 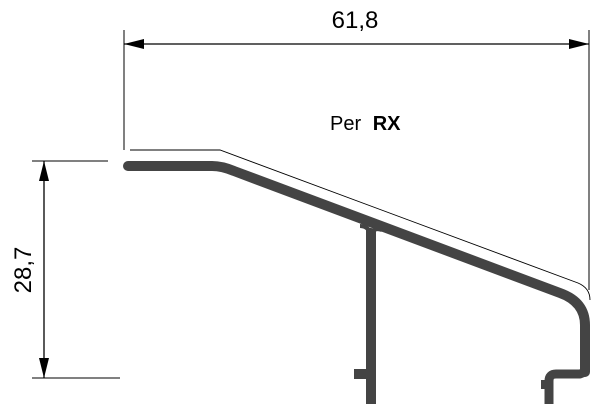 I want to click on profile-end-hook, so click(x=565, y=385).